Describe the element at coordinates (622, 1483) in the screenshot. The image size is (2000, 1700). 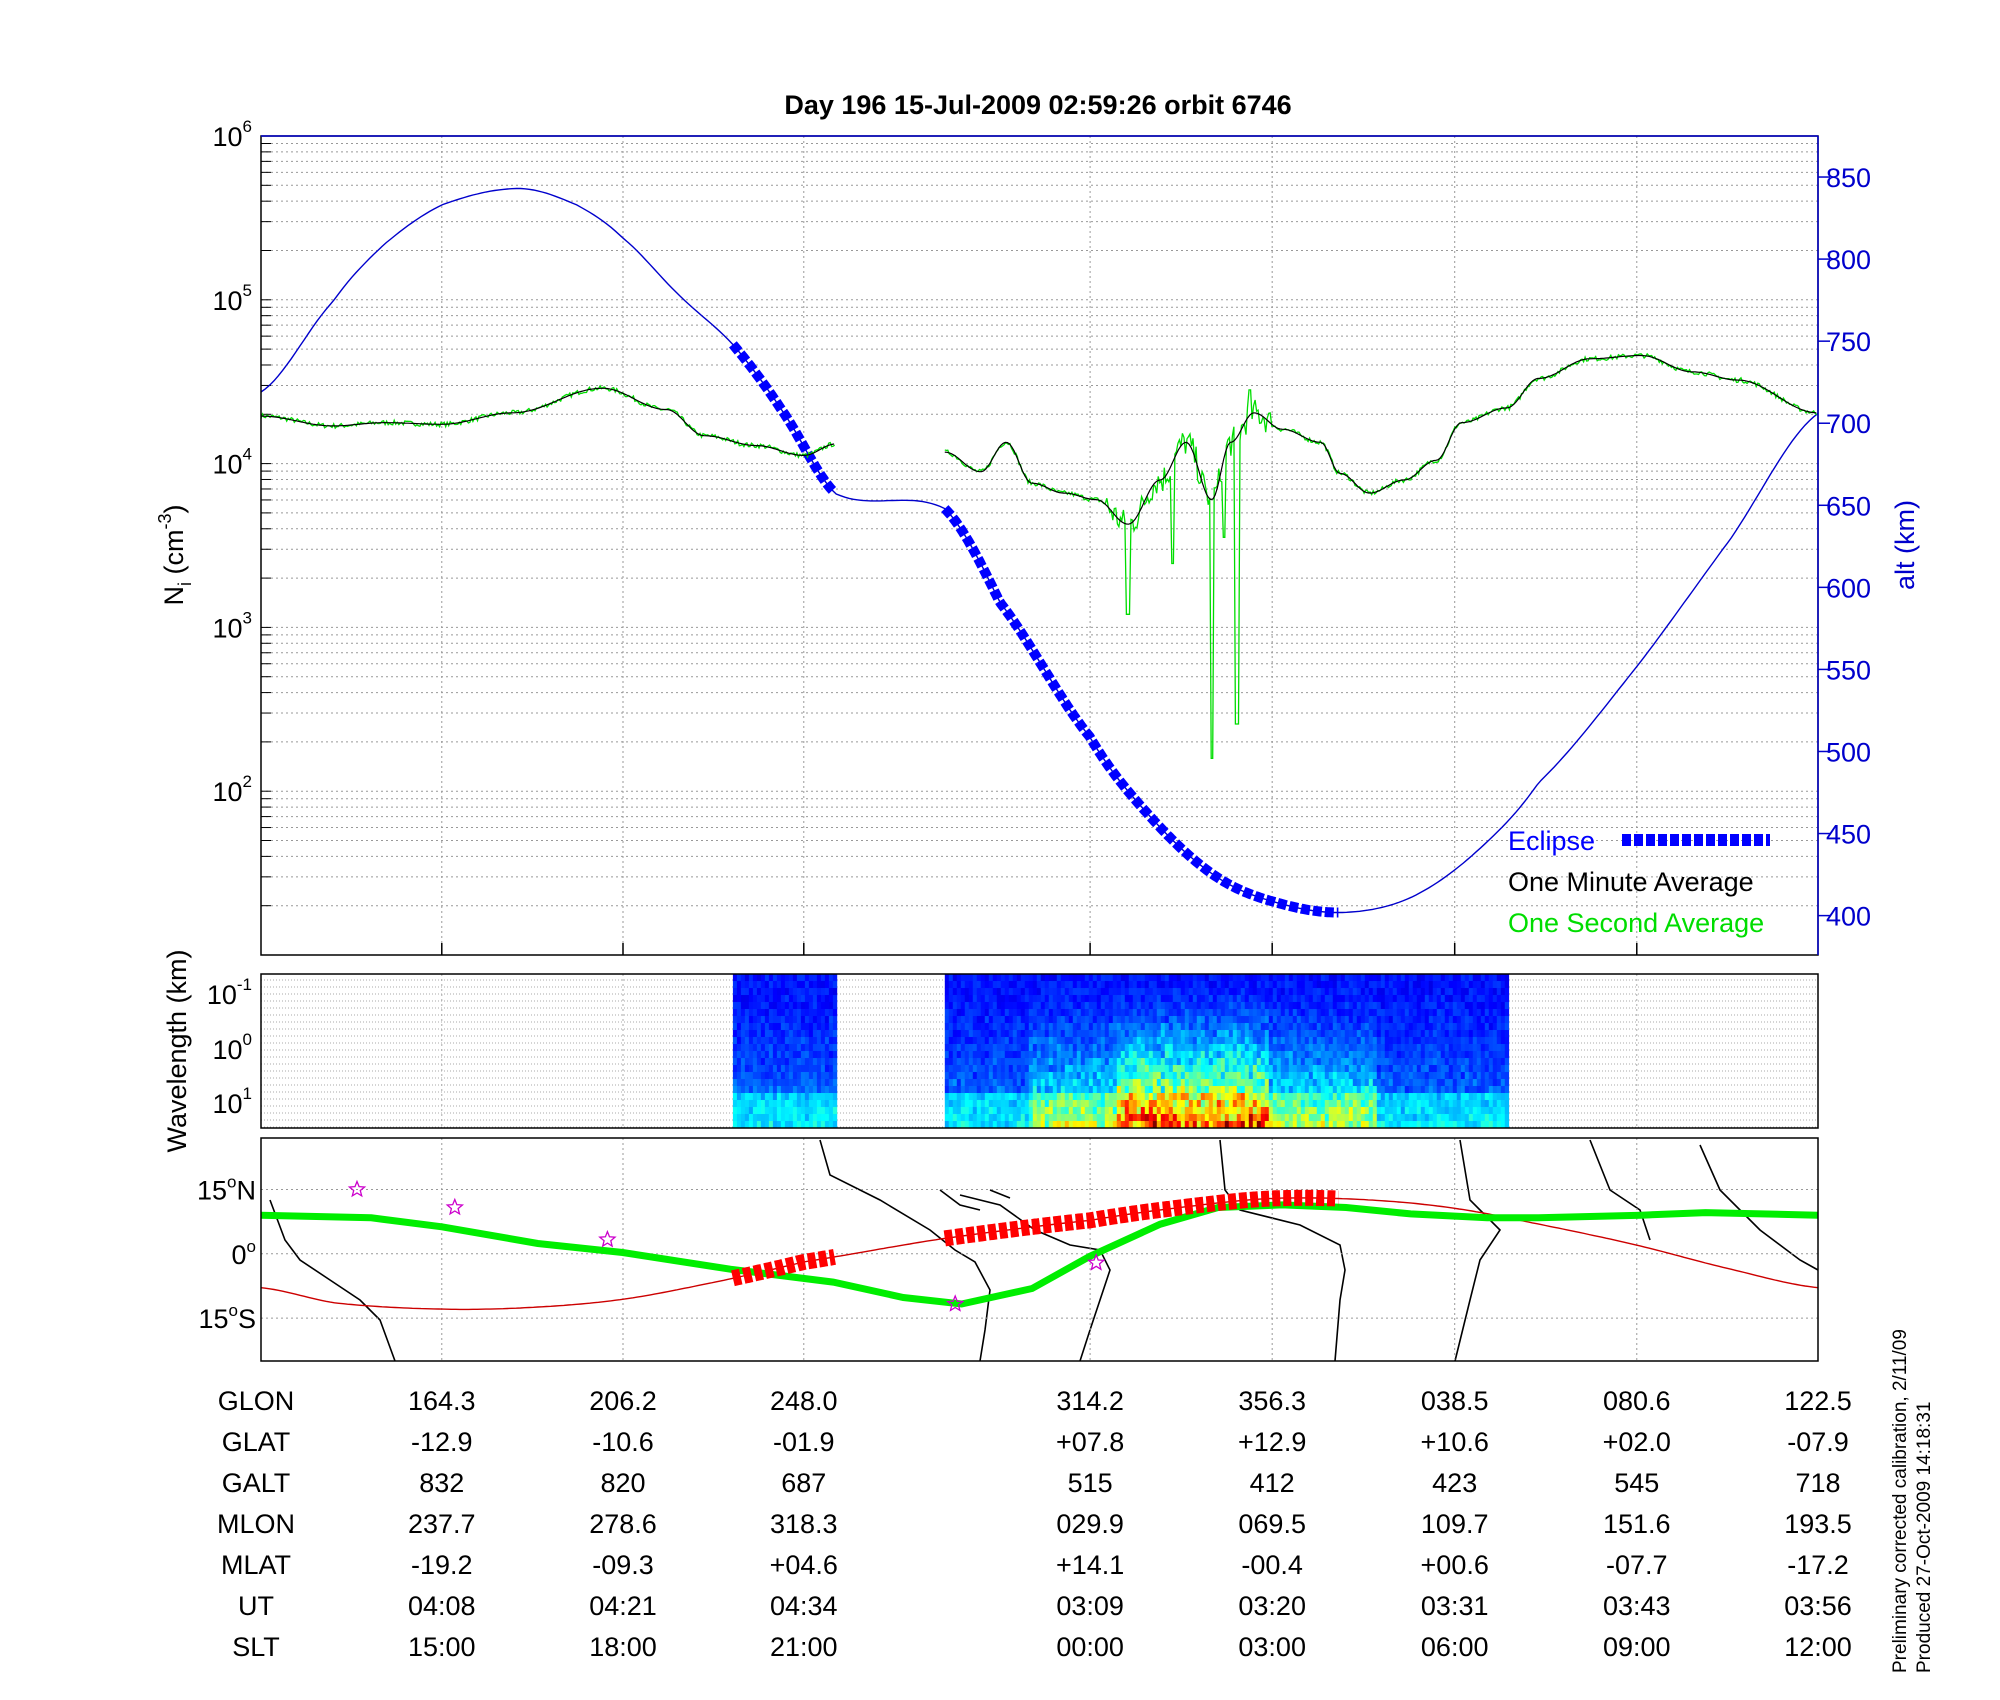
I see `cell-value: 820` at that location.